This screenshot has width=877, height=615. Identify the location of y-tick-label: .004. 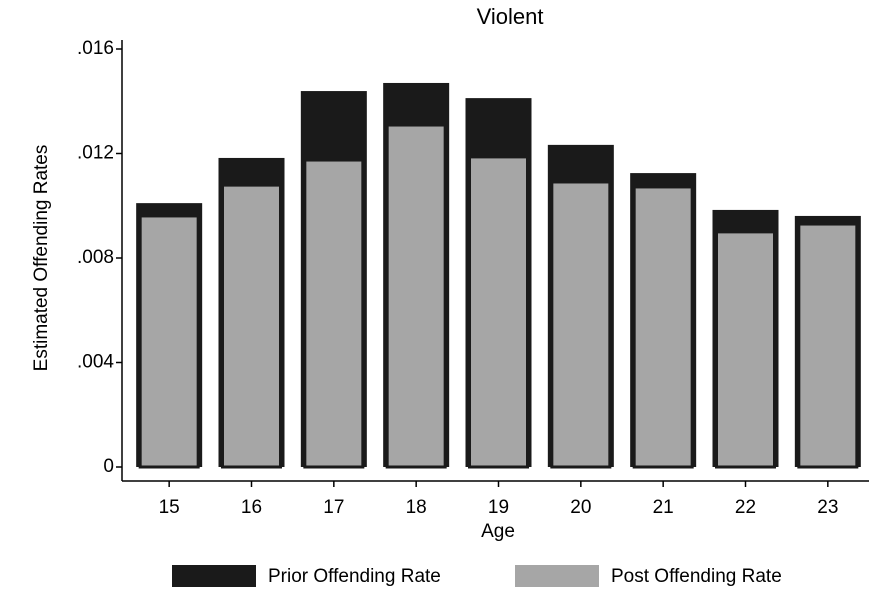
(95, 362).